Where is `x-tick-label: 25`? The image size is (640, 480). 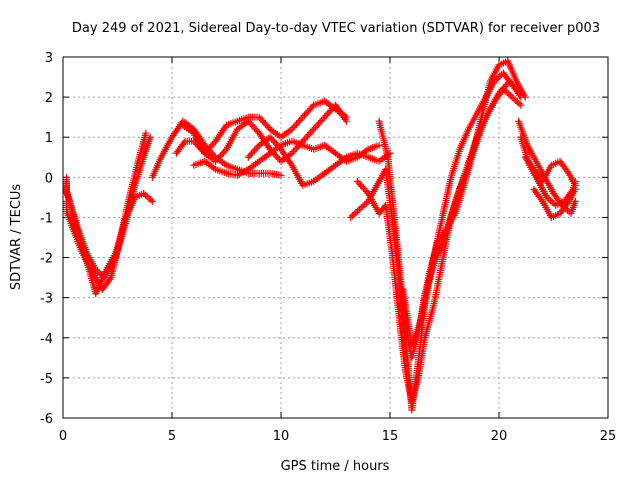
x-tick-label: 25 is located at coordinates (608, 436).